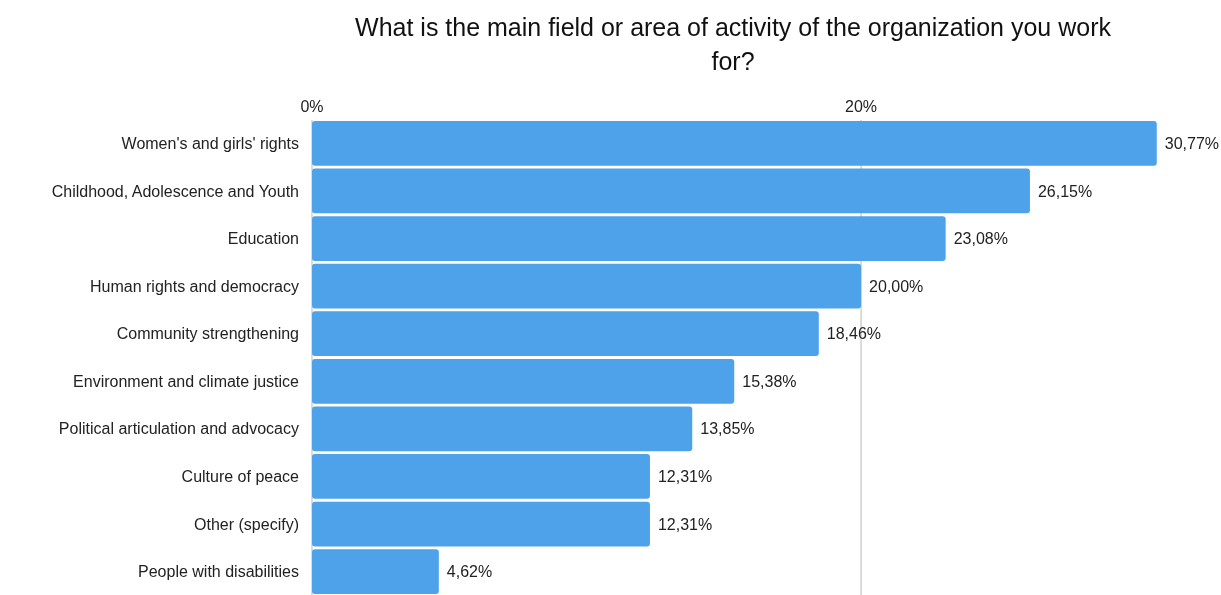 Image resolution: width=1221 pixels, height=595 pixels. What do you see at coordinates (861, 106) in the screenshot?
I see `x-tick-label: 20%` at bounding box center [861, 106].